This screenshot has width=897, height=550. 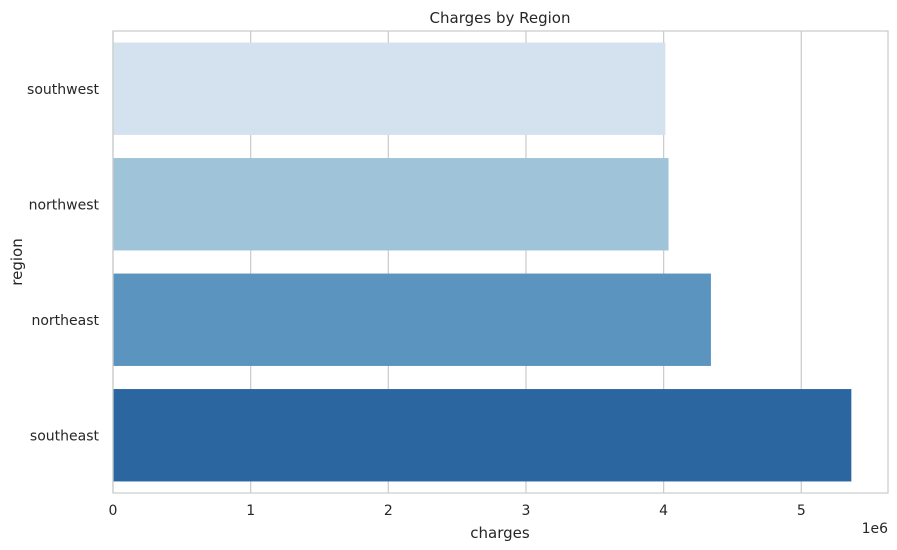 I want to click on bar-southwest, so click(x=389, y=88).